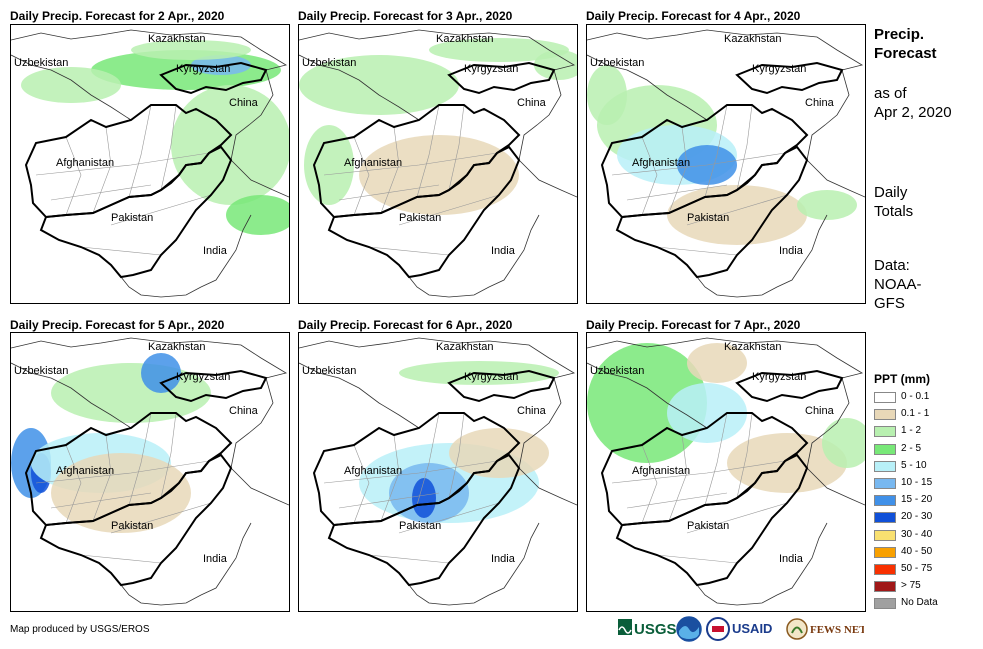  Describe the element at coordinates (779, 69) in the screenshot. I see `country-label-kyrgyzstan: Kyrgyzstan` at that location.